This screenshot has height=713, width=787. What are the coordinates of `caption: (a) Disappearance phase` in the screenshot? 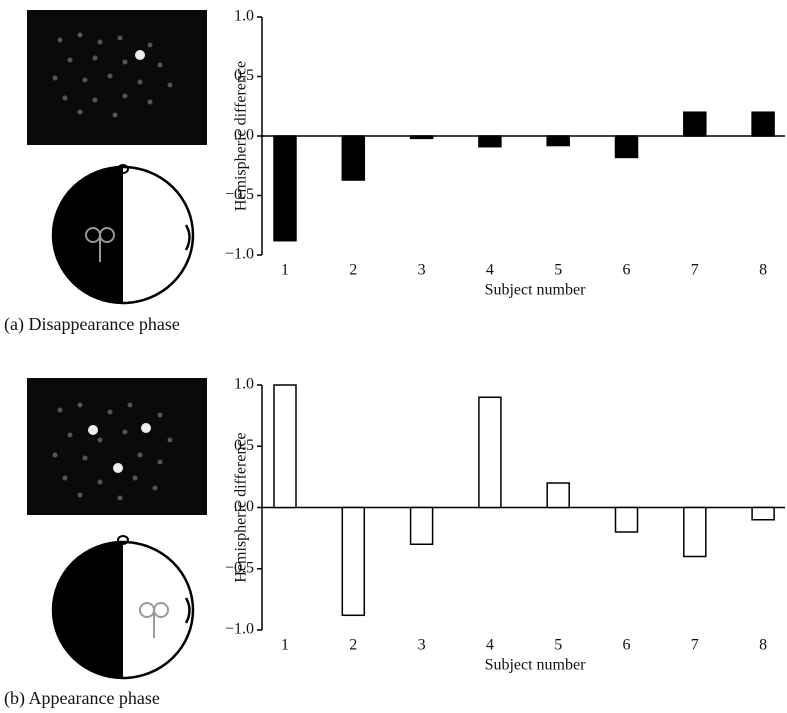 It's located at (92, 324).